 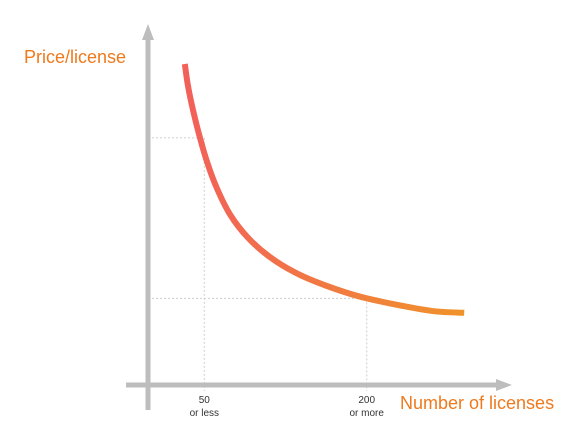 What do you see at coordinates (148, 32) in the screenshot?
I see `y-axis-arrow-icon` at bounding box center [148, 32].